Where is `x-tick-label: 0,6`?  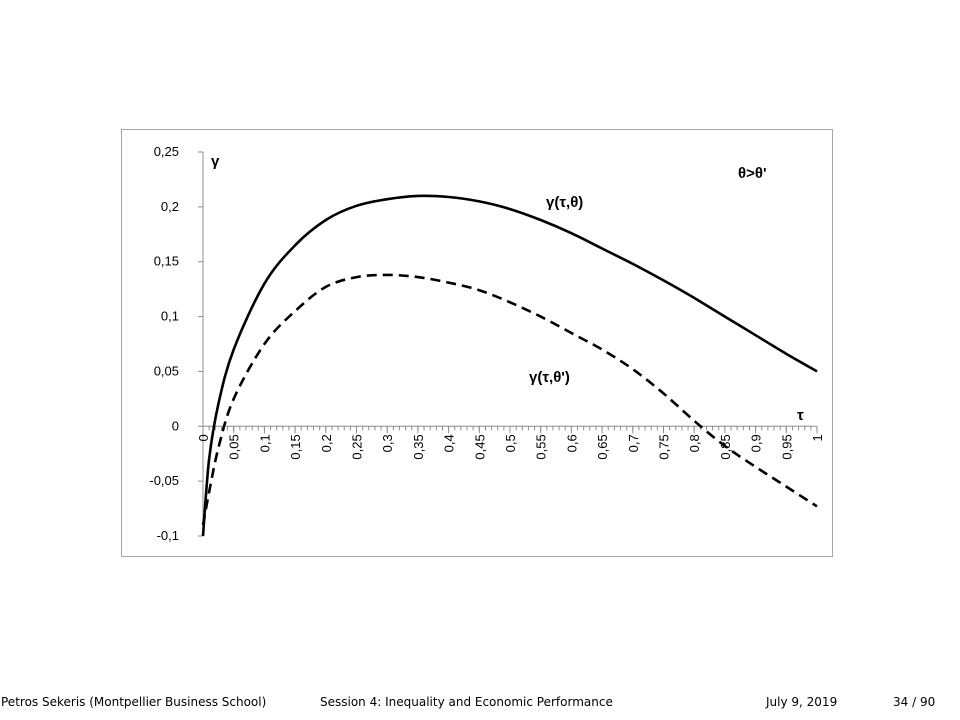 x-tick-label: 0,6 is located at coordinates (571, 443).